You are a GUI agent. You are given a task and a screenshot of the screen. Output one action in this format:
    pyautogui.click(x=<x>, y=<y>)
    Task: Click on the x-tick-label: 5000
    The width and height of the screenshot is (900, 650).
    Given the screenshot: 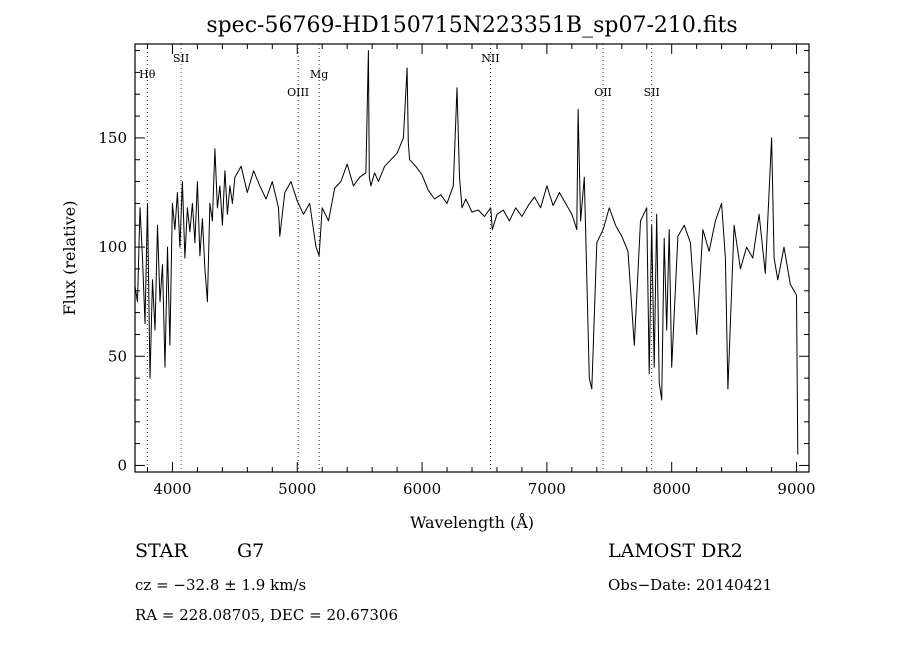 What is the action you would take?
    pyautogui.click(x=297, y=489)
    